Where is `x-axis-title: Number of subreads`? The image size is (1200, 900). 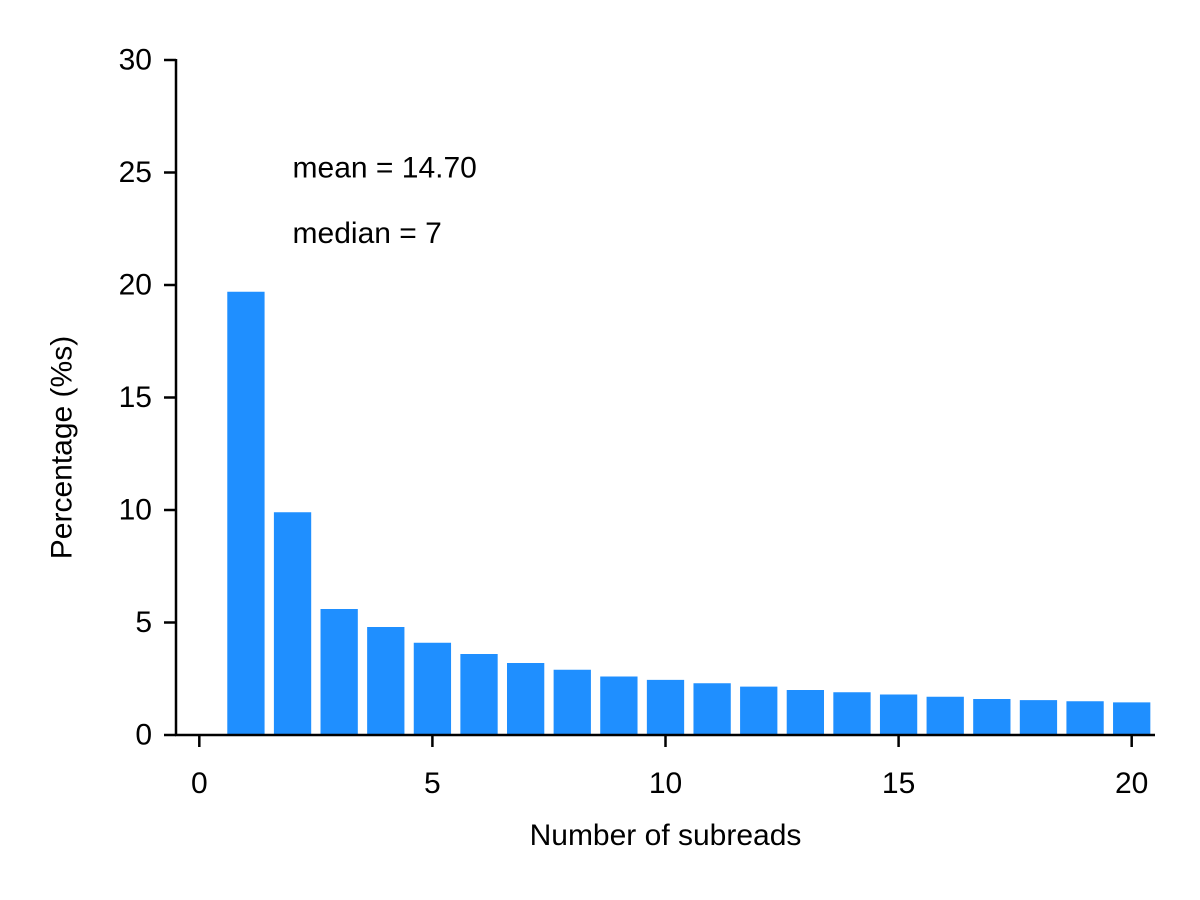
x-axis-title: Number of subreads is located at coordinates (666, 835).